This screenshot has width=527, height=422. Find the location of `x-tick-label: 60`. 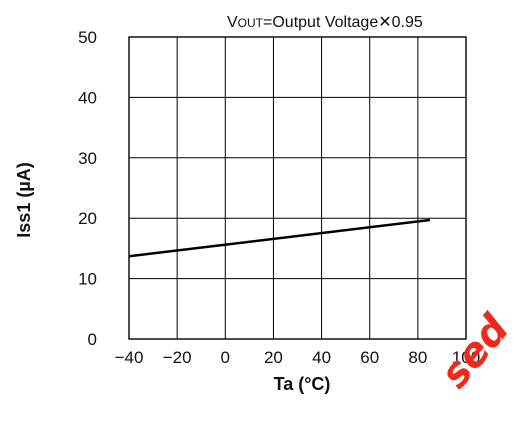

x-tick-label: 60 is located at coordinates (369, 357).